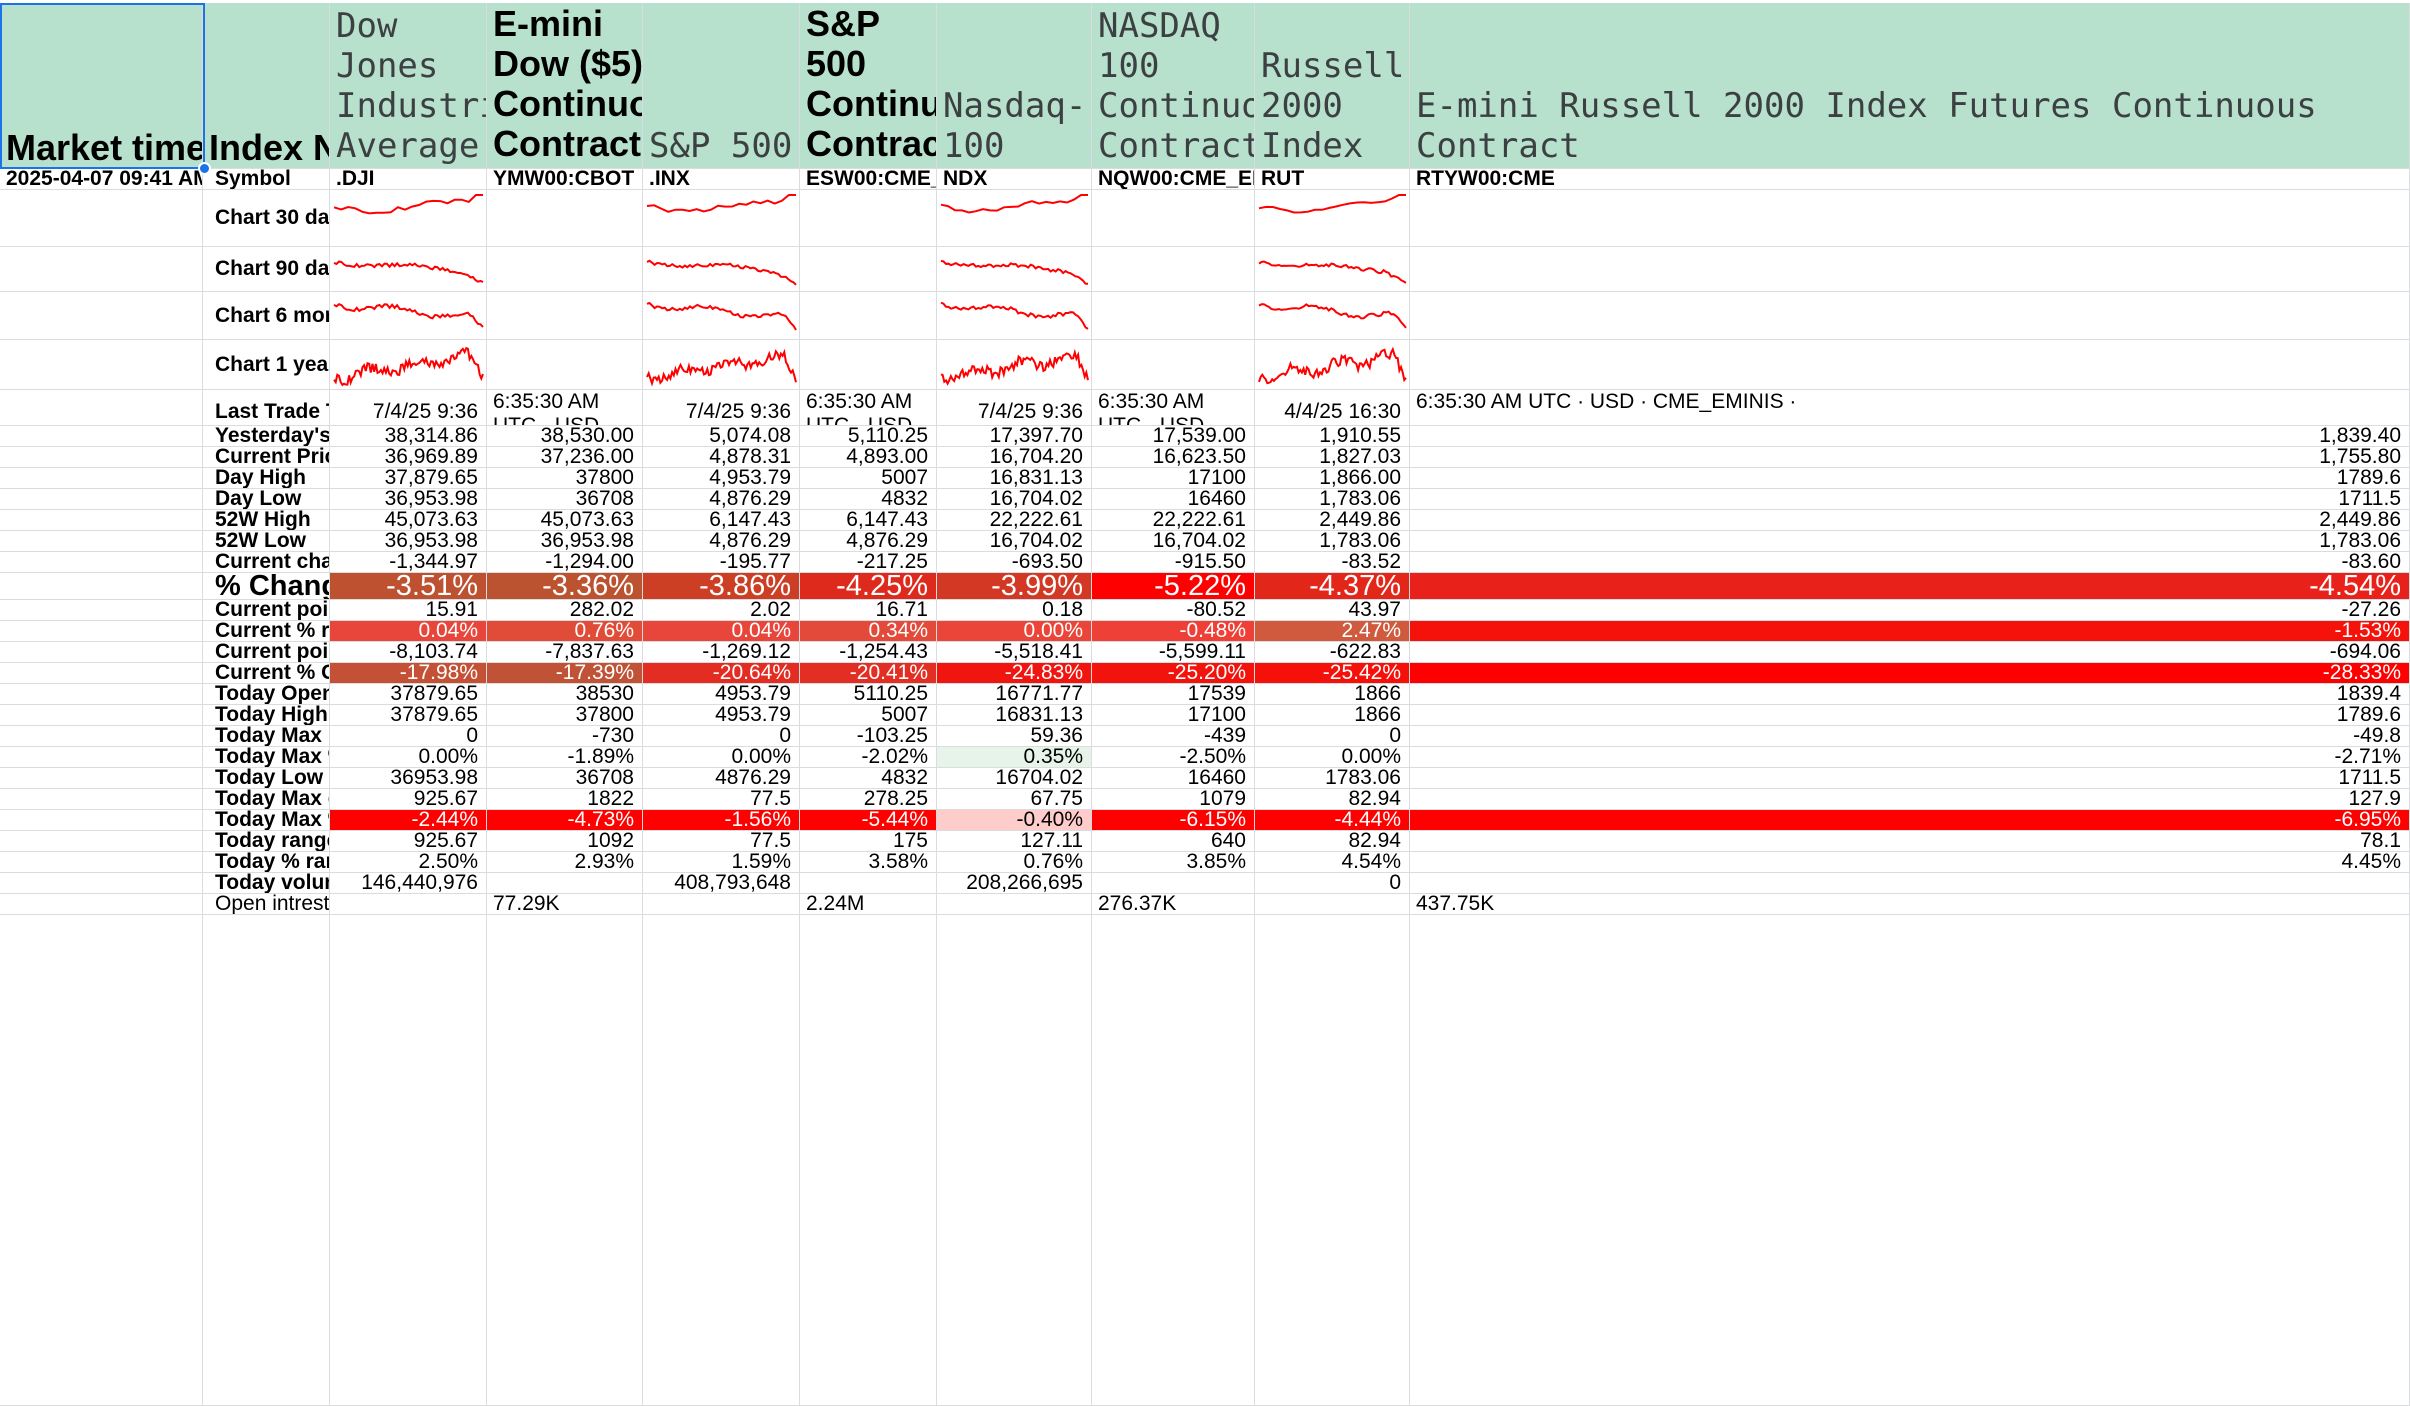 The width and height of the screenshot is (2410, 1406). Describe the element at coordinates (868, 736) in the screenshot. I see `value-cell-tmaxrally: -103.25` at that location.